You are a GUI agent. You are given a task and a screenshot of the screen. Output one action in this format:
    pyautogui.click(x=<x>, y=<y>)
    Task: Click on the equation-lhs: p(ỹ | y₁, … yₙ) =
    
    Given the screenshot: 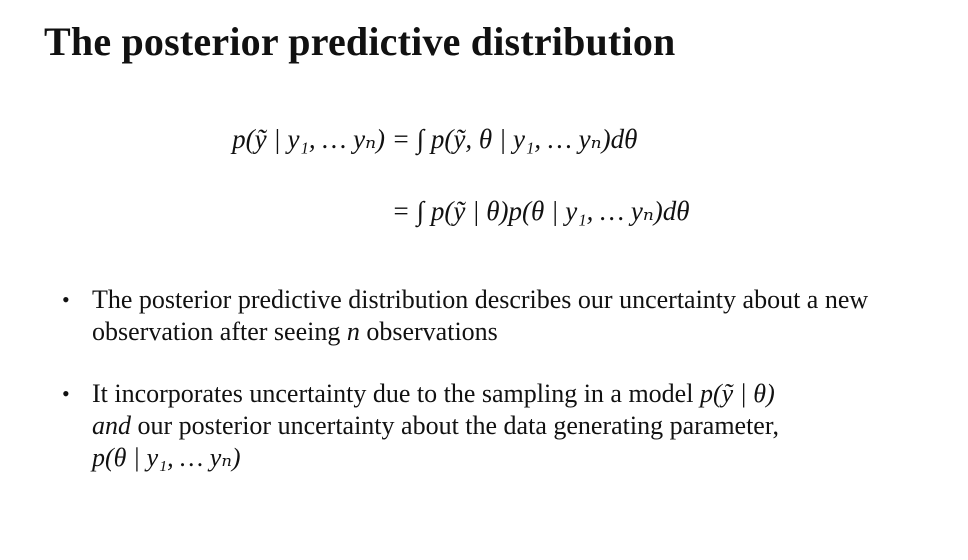 What is the action you would take?
    pyautogui.click(x=321, y=139)
    